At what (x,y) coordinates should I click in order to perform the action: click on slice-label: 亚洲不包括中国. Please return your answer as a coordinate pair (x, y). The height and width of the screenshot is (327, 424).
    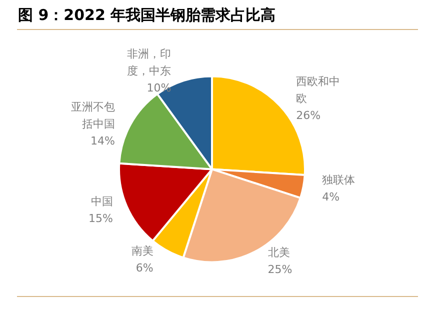
    Looking at the image, I should click on (92, 115).